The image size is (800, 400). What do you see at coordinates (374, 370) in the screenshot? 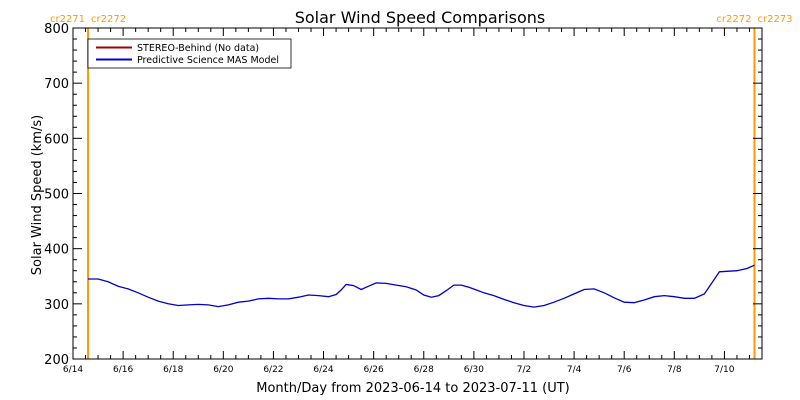
I see `x-tick-label: 6/26` at bounding box center [374, 370].